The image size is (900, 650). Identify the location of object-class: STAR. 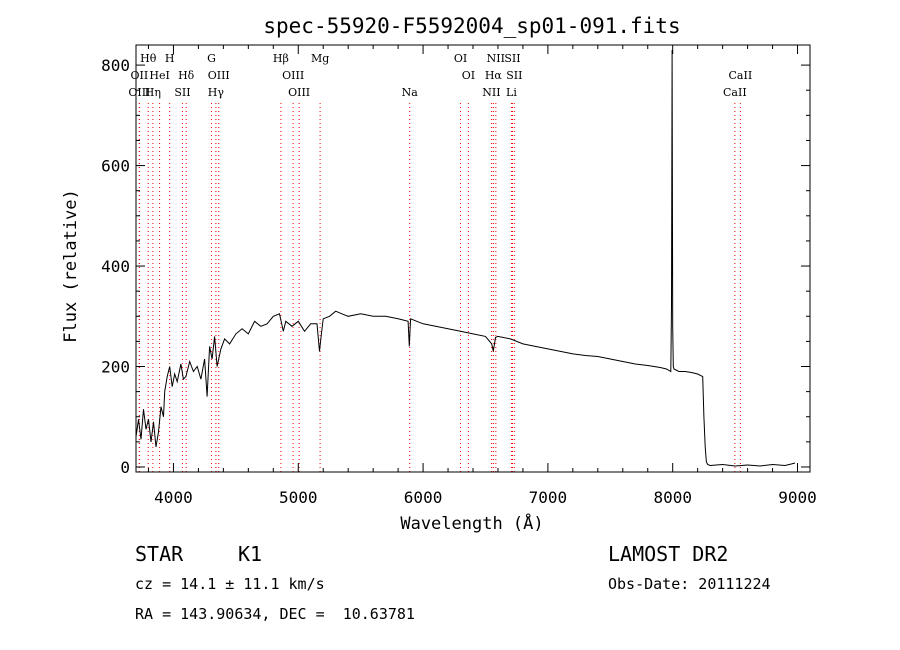
(159, 554).